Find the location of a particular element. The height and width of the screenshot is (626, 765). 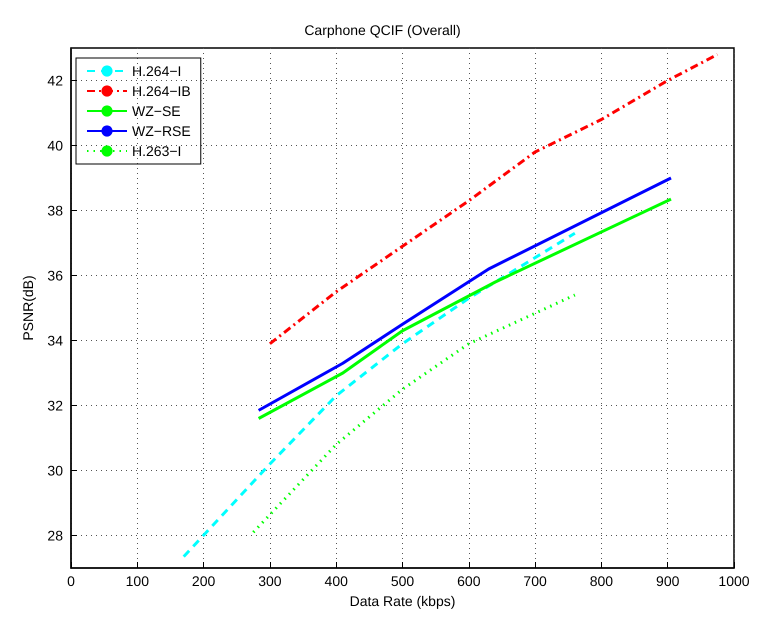

chart-title: Carphone QCIF (Overall) is located at coordinates (382, 30).